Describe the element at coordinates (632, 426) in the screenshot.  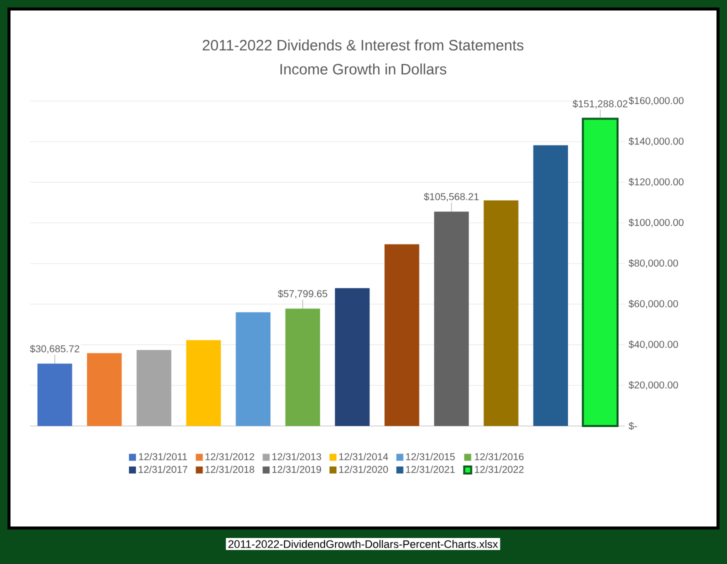
I see `y-tick-label: $-` at that location.